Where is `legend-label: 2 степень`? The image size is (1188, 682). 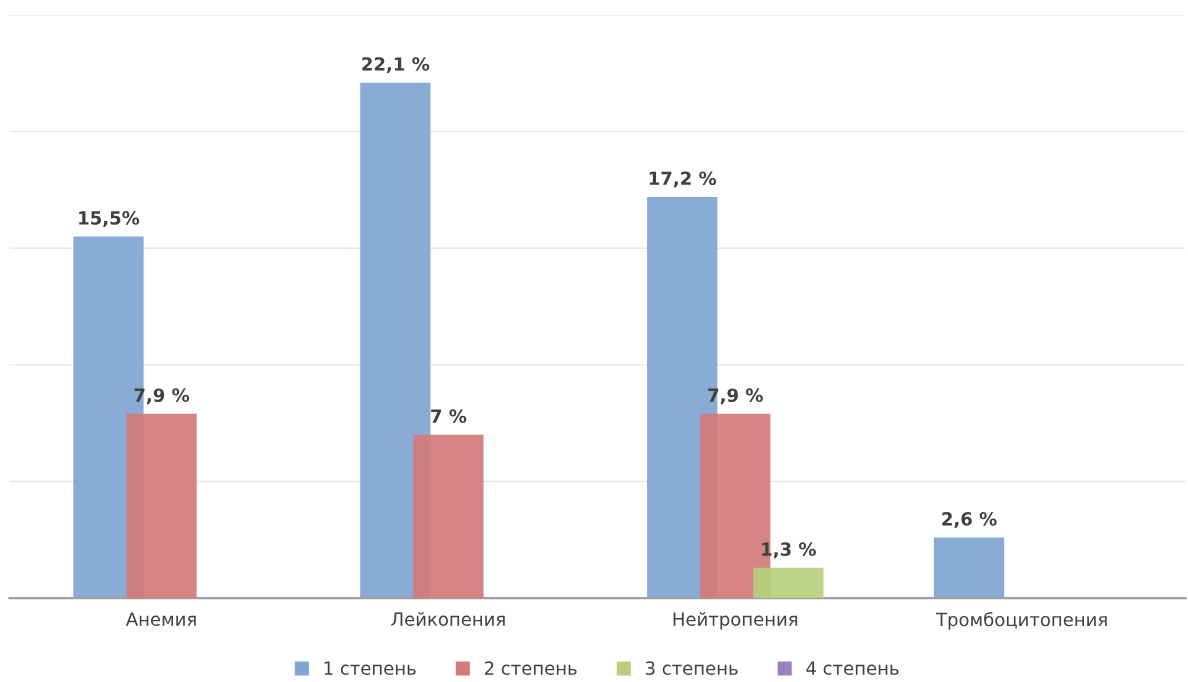
legend-label: 2 степень is located at coordinates (530, 668).